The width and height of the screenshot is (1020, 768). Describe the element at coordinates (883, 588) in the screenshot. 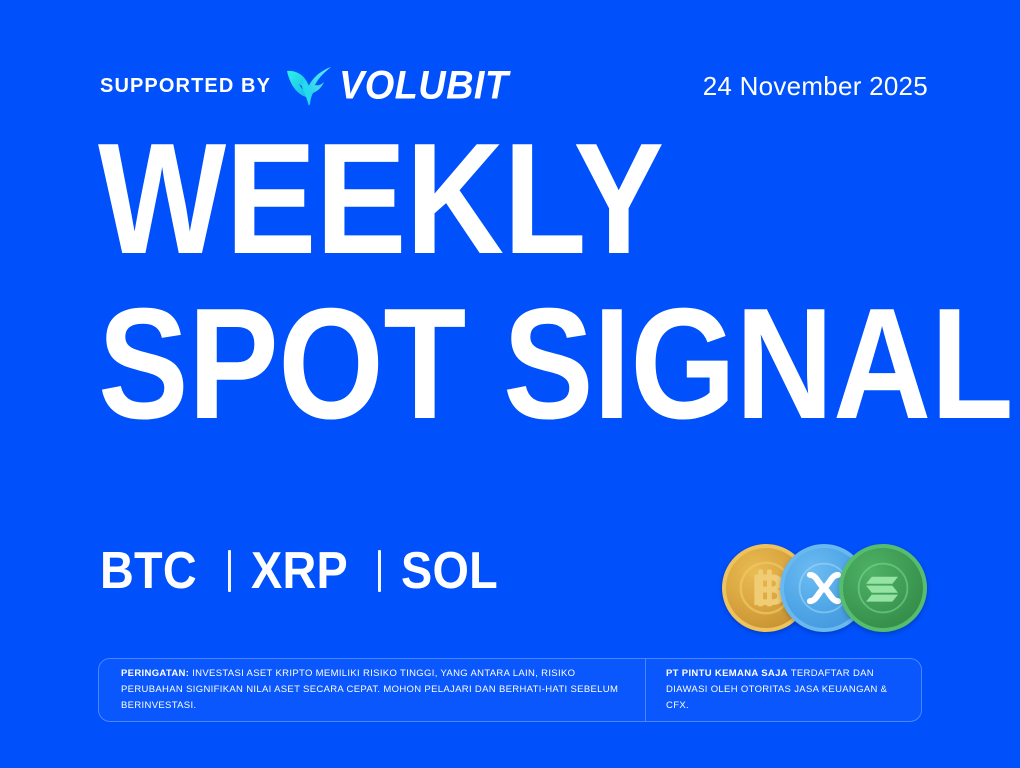

I see `solana-coin-icon` at that location.